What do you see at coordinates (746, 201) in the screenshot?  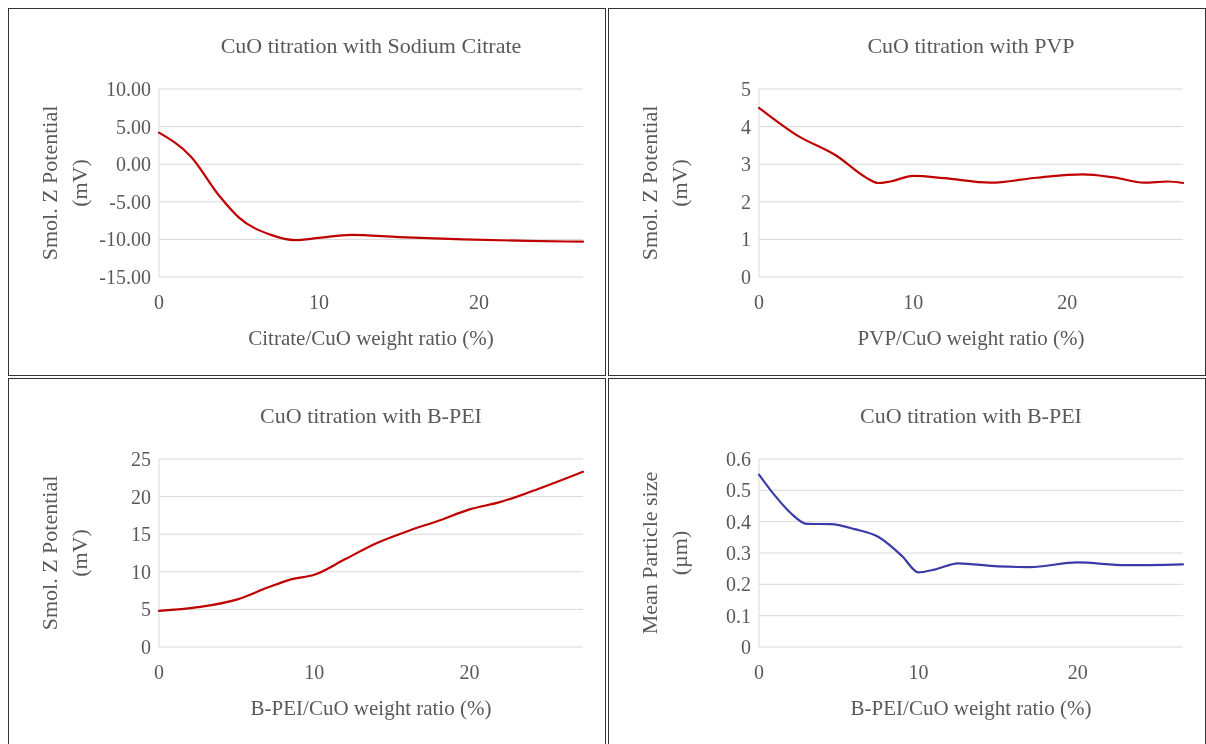 I see `y-tick-label: 2` at bounding box center [746, 201].